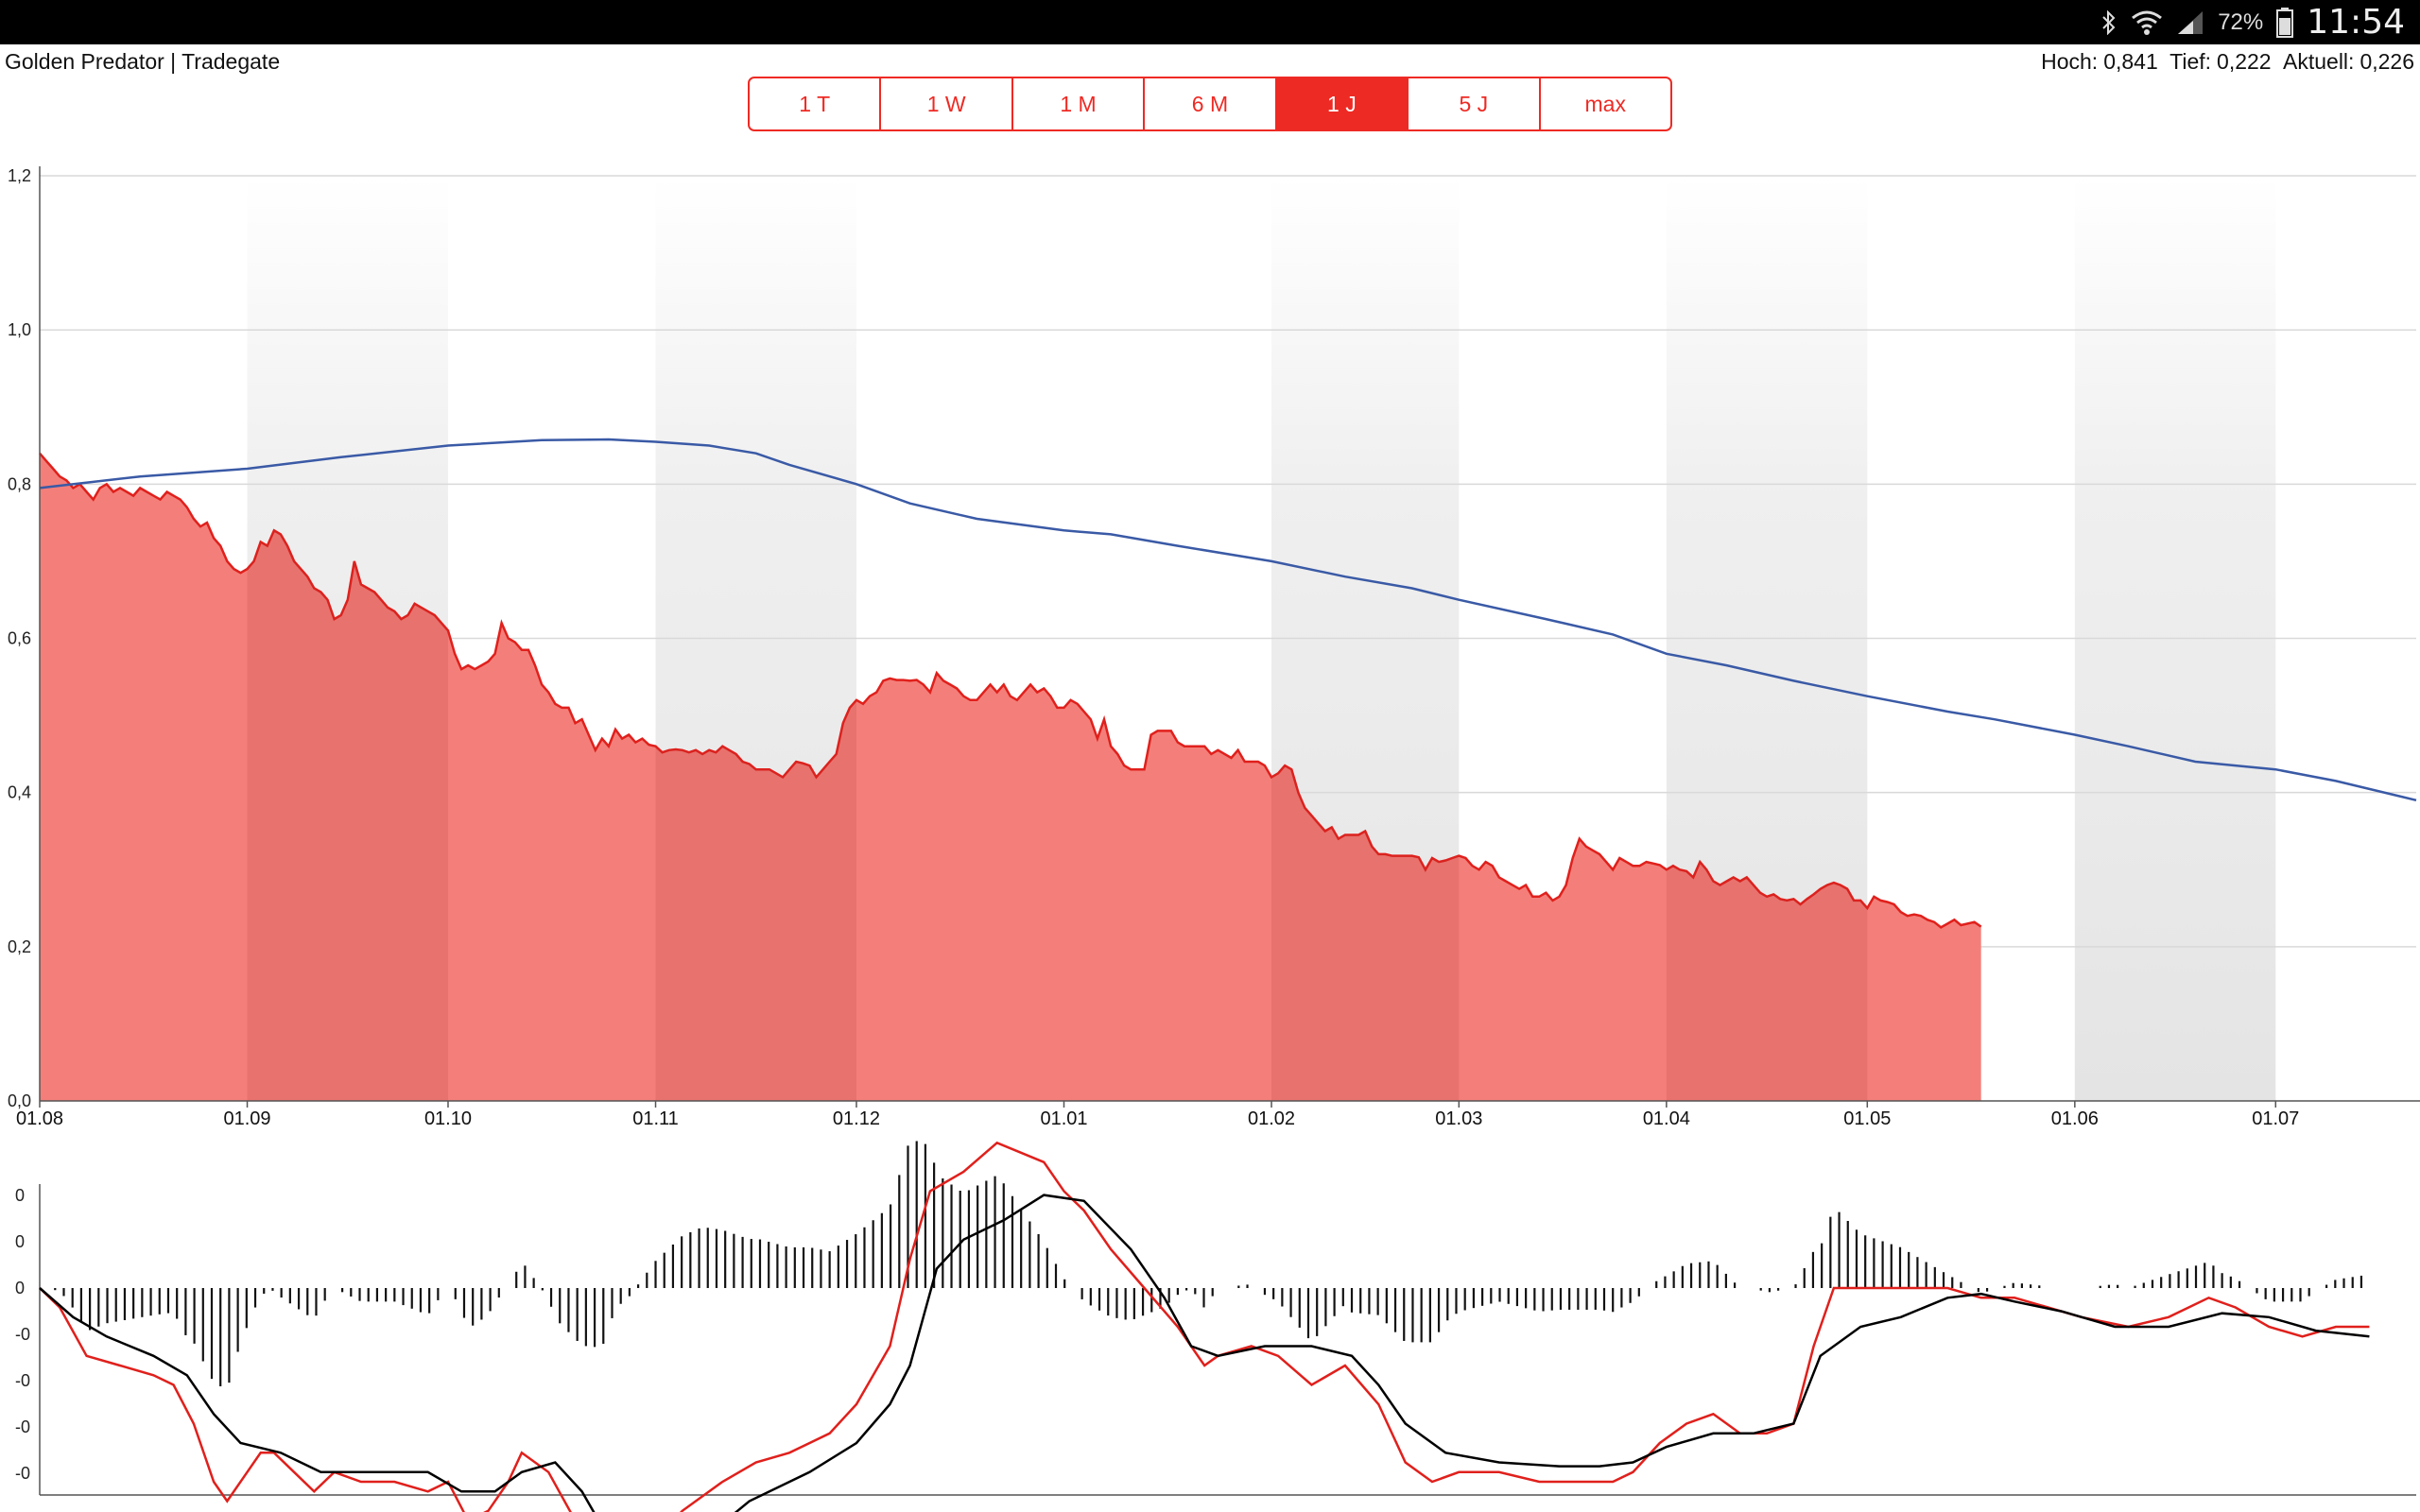 The image size is (2420, 1512). I want to click on y-tick-label: 1,2, so click(20, 175).